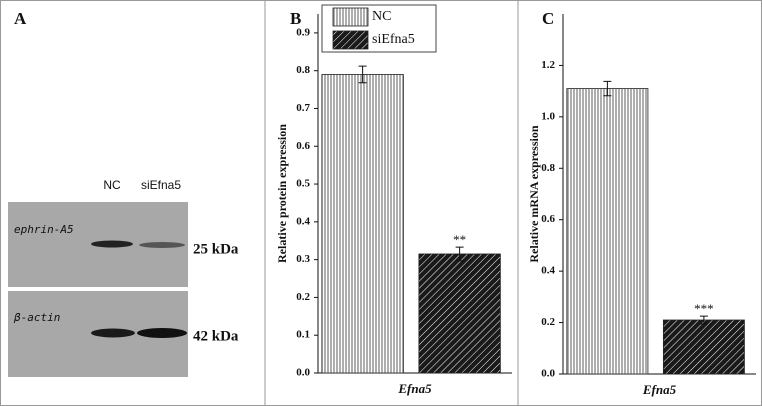  What do you see at coordinates (704, 308) in the screenshot?
I see `significance: ***` at bounding box center [704, 308].